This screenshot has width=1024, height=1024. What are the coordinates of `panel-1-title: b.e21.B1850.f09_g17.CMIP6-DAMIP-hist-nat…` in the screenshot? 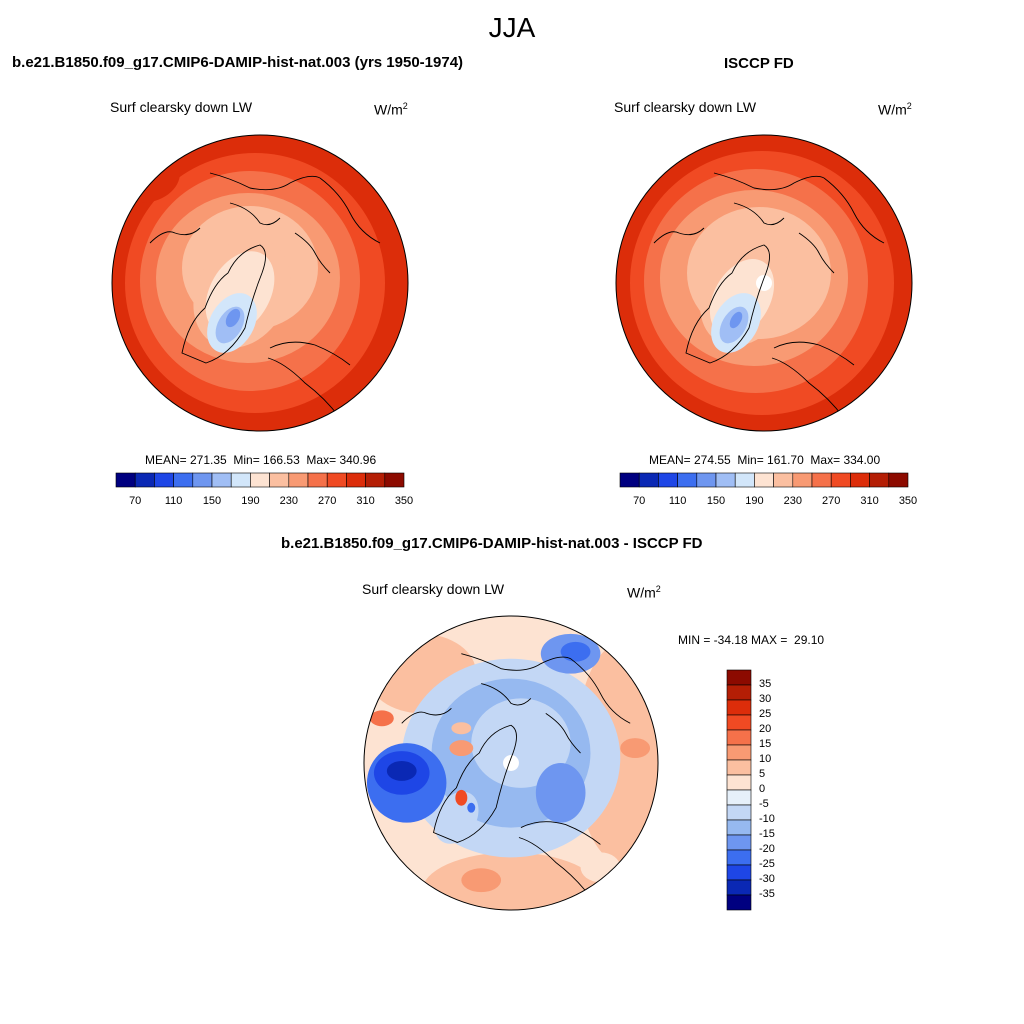 It's located at (238, 62).